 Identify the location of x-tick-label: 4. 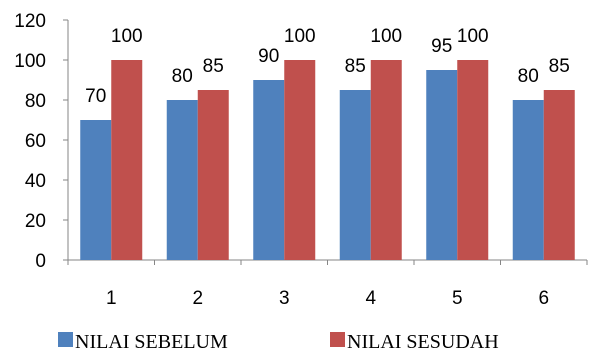
(370, 298).